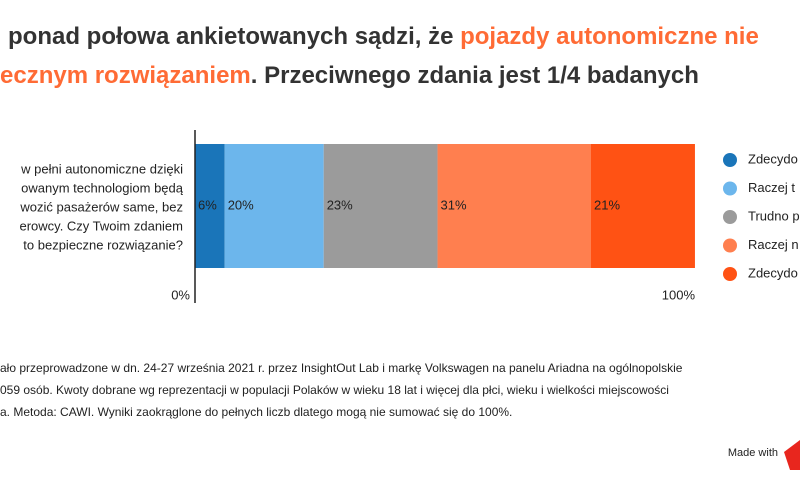 This screenshot has width=800, height=482. What do you see at coordinates (340, 204) in the screenshot?
I see `data-label: 23%` at bounding box center [340, 204].